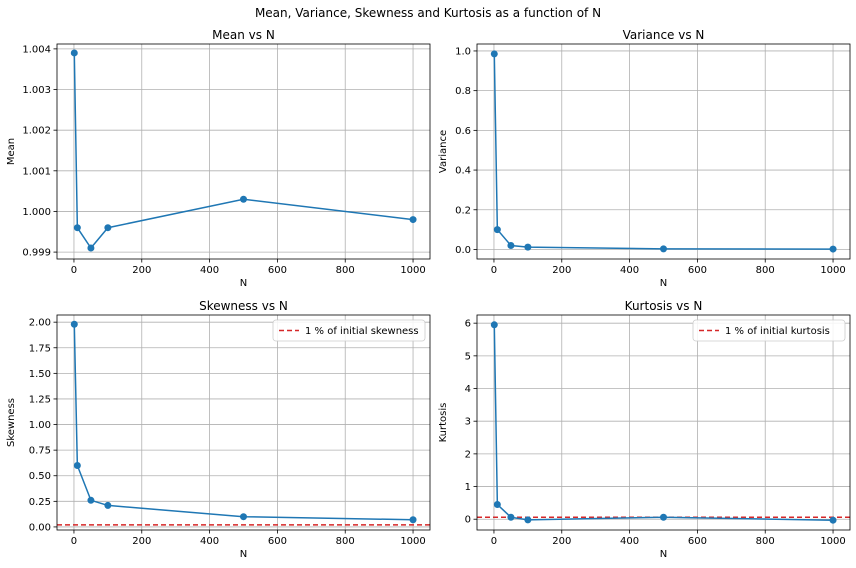  What do you see at coordinates (40, 502) in the screenshot?
I see `y-tick-label: 0.25` at bounding box center [40, 502].